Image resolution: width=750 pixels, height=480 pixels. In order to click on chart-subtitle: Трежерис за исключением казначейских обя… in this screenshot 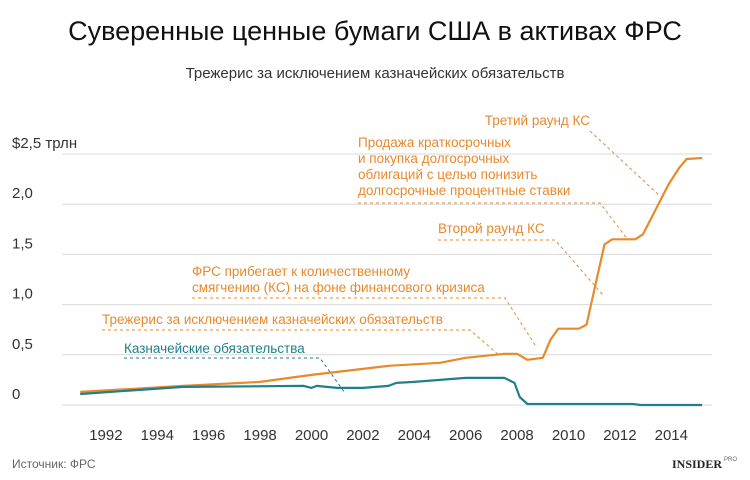, I will do `click(375, 73)`.